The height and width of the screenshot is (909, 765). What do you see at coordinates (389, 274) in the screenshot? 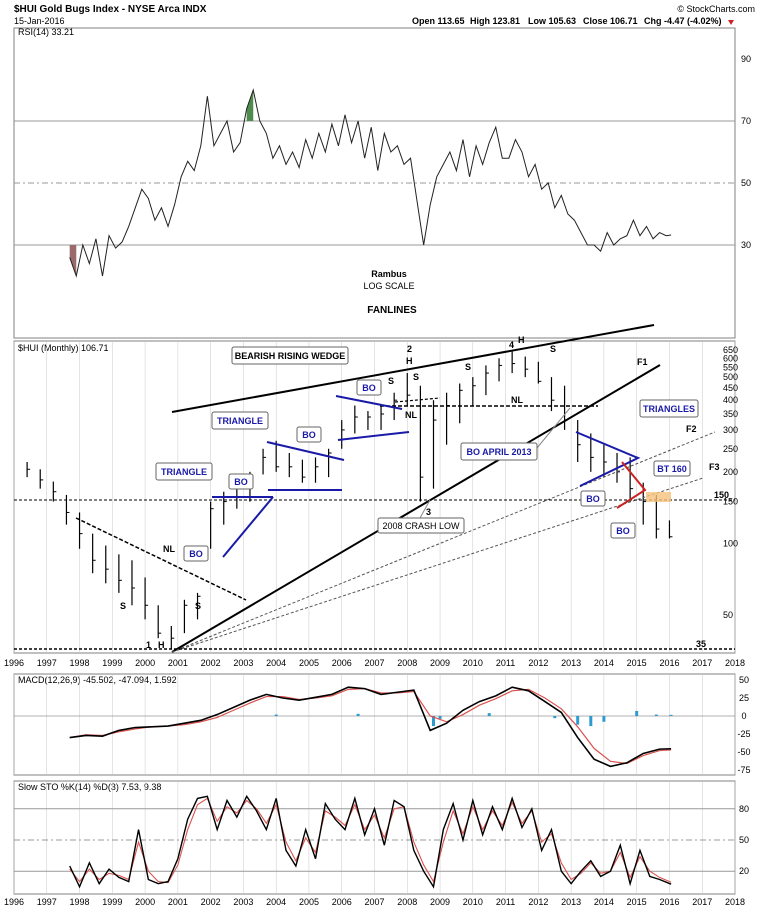
I see `rambus-label: Rambus` at bounding box center [389, 274].